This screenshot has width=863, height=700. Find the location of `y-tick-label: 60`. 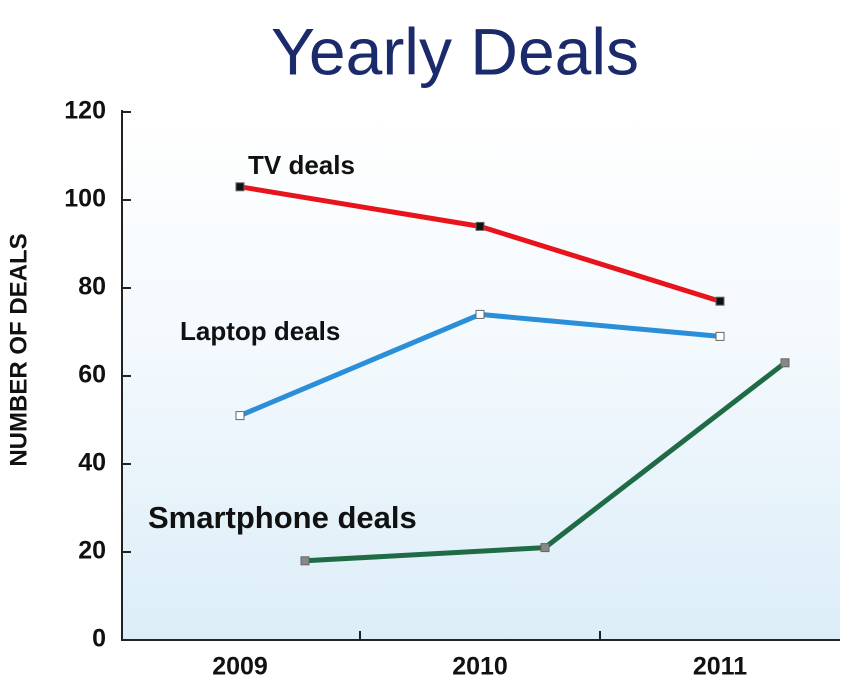

y-tick-label: 60 is located at coordinates (92, 375).